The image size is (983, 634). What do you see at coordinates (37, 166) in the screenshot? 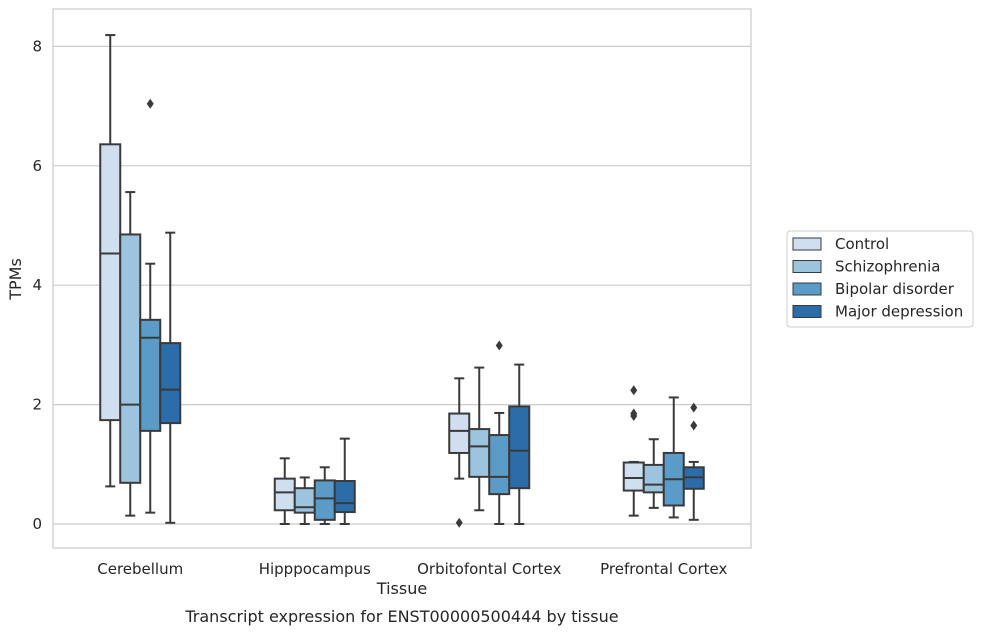
I see `y-tick-label: 6` at bounding box center [37, 166].